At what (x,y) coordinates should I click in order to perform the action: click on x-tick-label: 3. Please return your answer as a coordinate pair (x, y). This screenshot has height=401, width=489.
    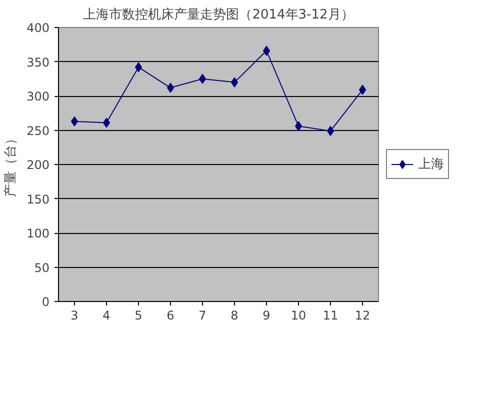
    Looking at the image, I should click on (74, 315).